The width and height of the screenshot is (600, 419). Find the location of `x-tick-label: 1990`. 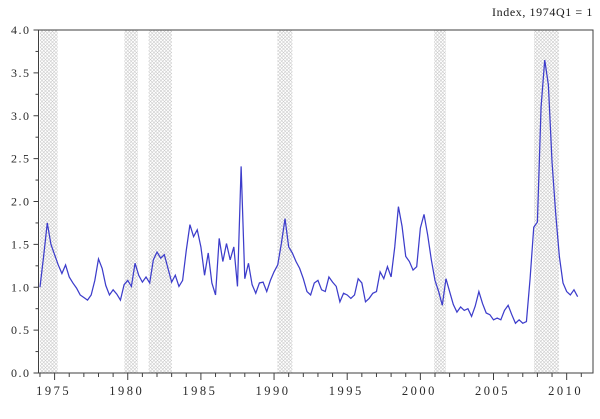

x-tick-label: 1990 is located at coordinates (273, 391).